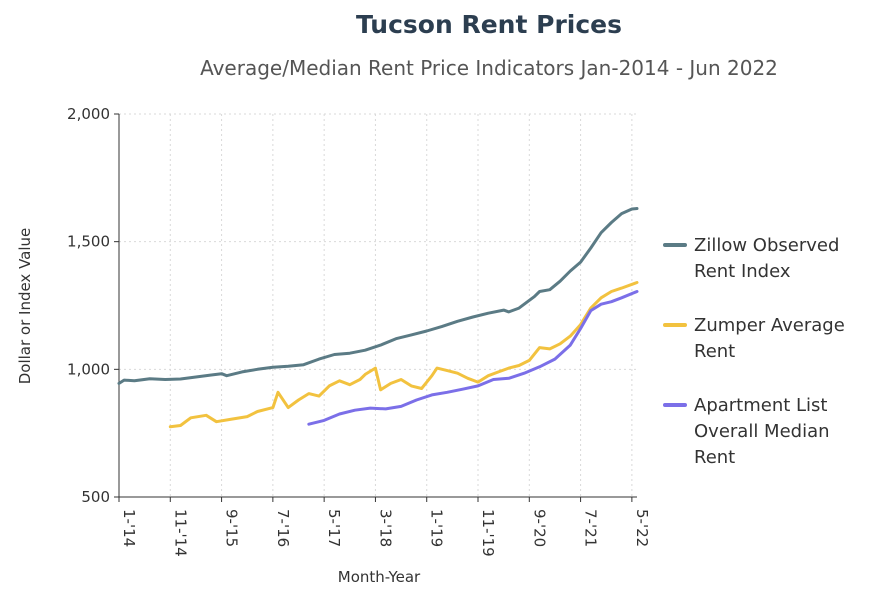 This screenshot has width=874, height=593. Describe the element at coordinates (591, 528) in the screenshot. I see `x-tick-label: 7-'21` at that location.